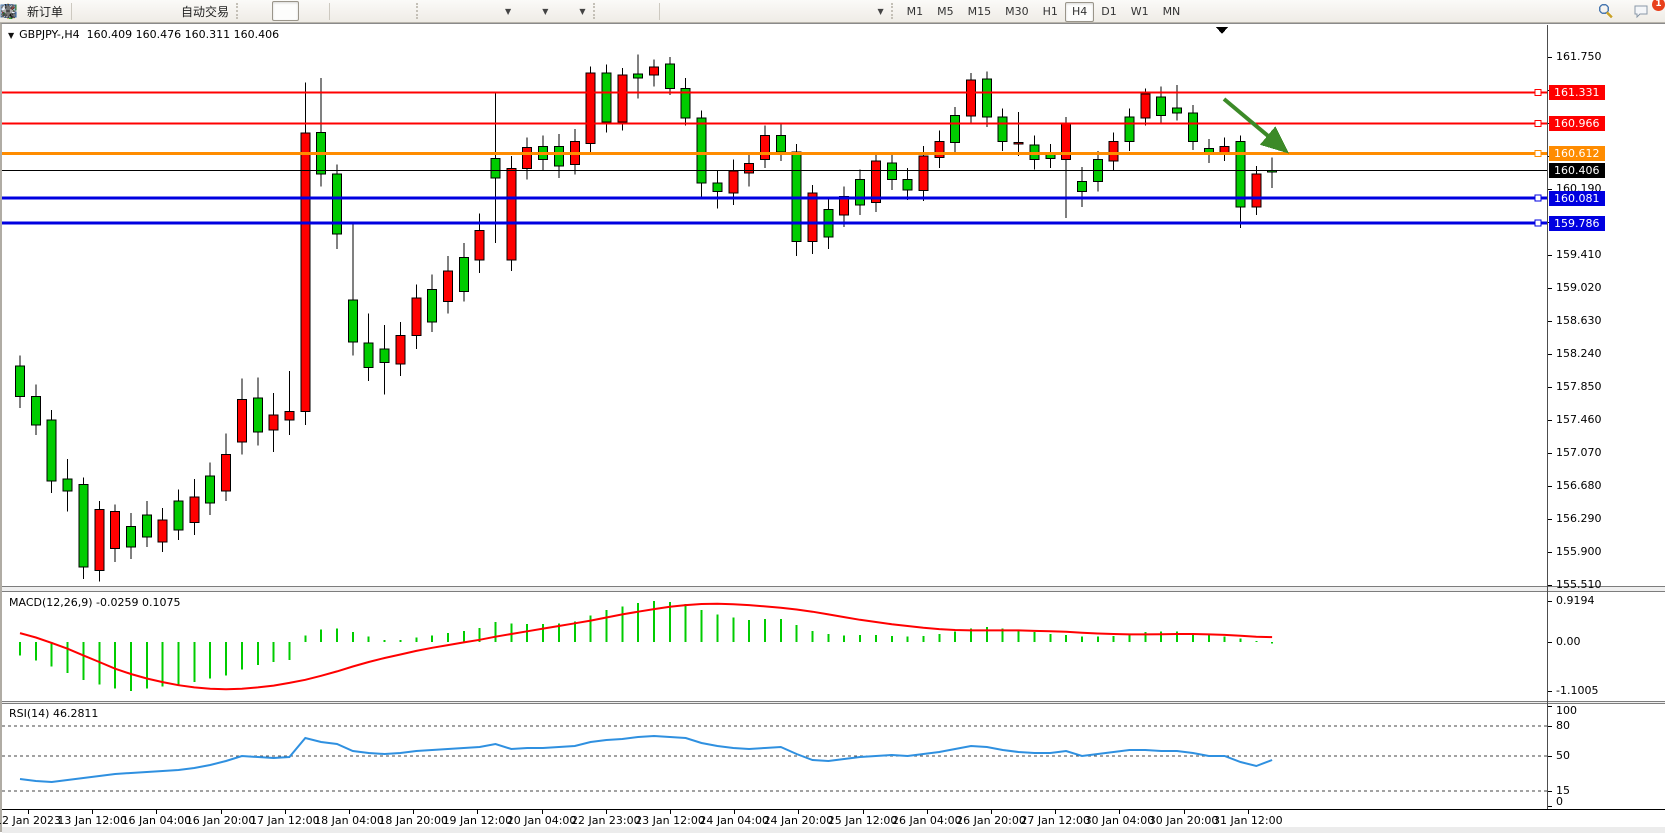  Describe the element at coordinates (1256, 125) in the screenshot. I see `annotation-arrow` at that location.